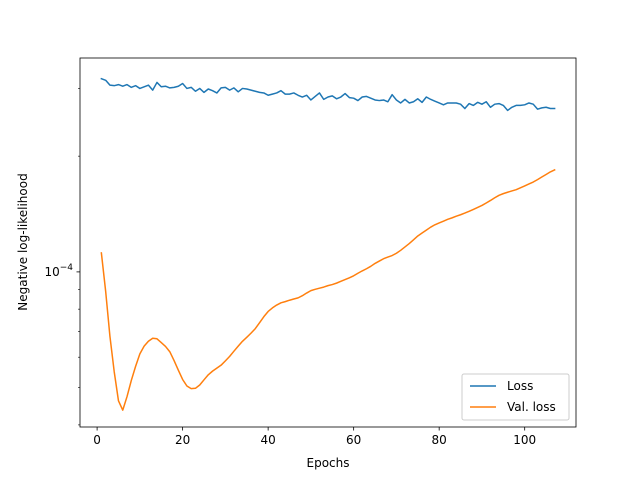 Image resolution: width=640 pixels, height=480 pixels. Describe the element at coordinates (328, 463) in the screenshot. I see `x-axis-label: Epochs` at that location.